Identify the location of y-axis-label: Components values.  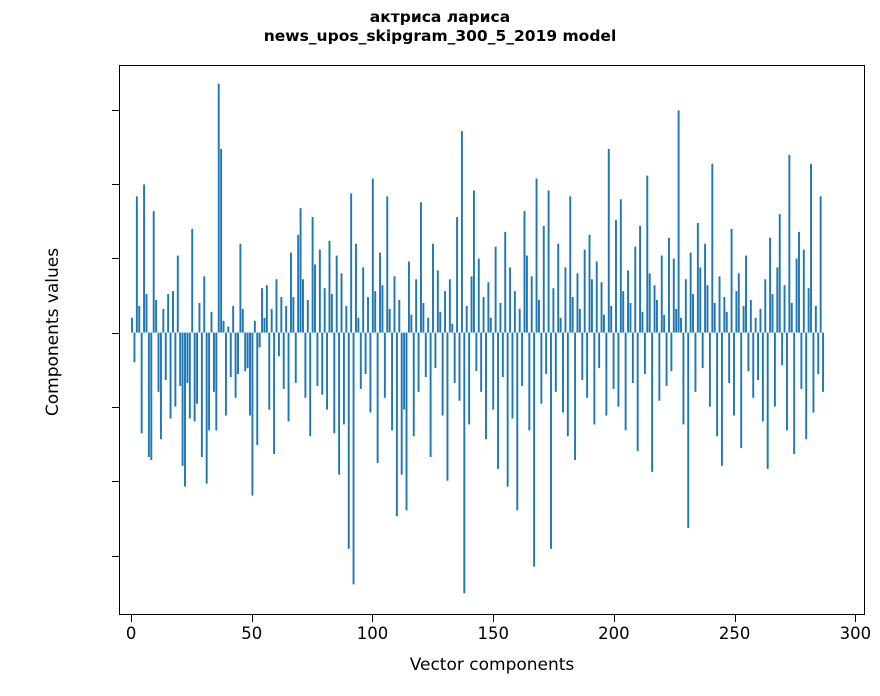
(53, 332).